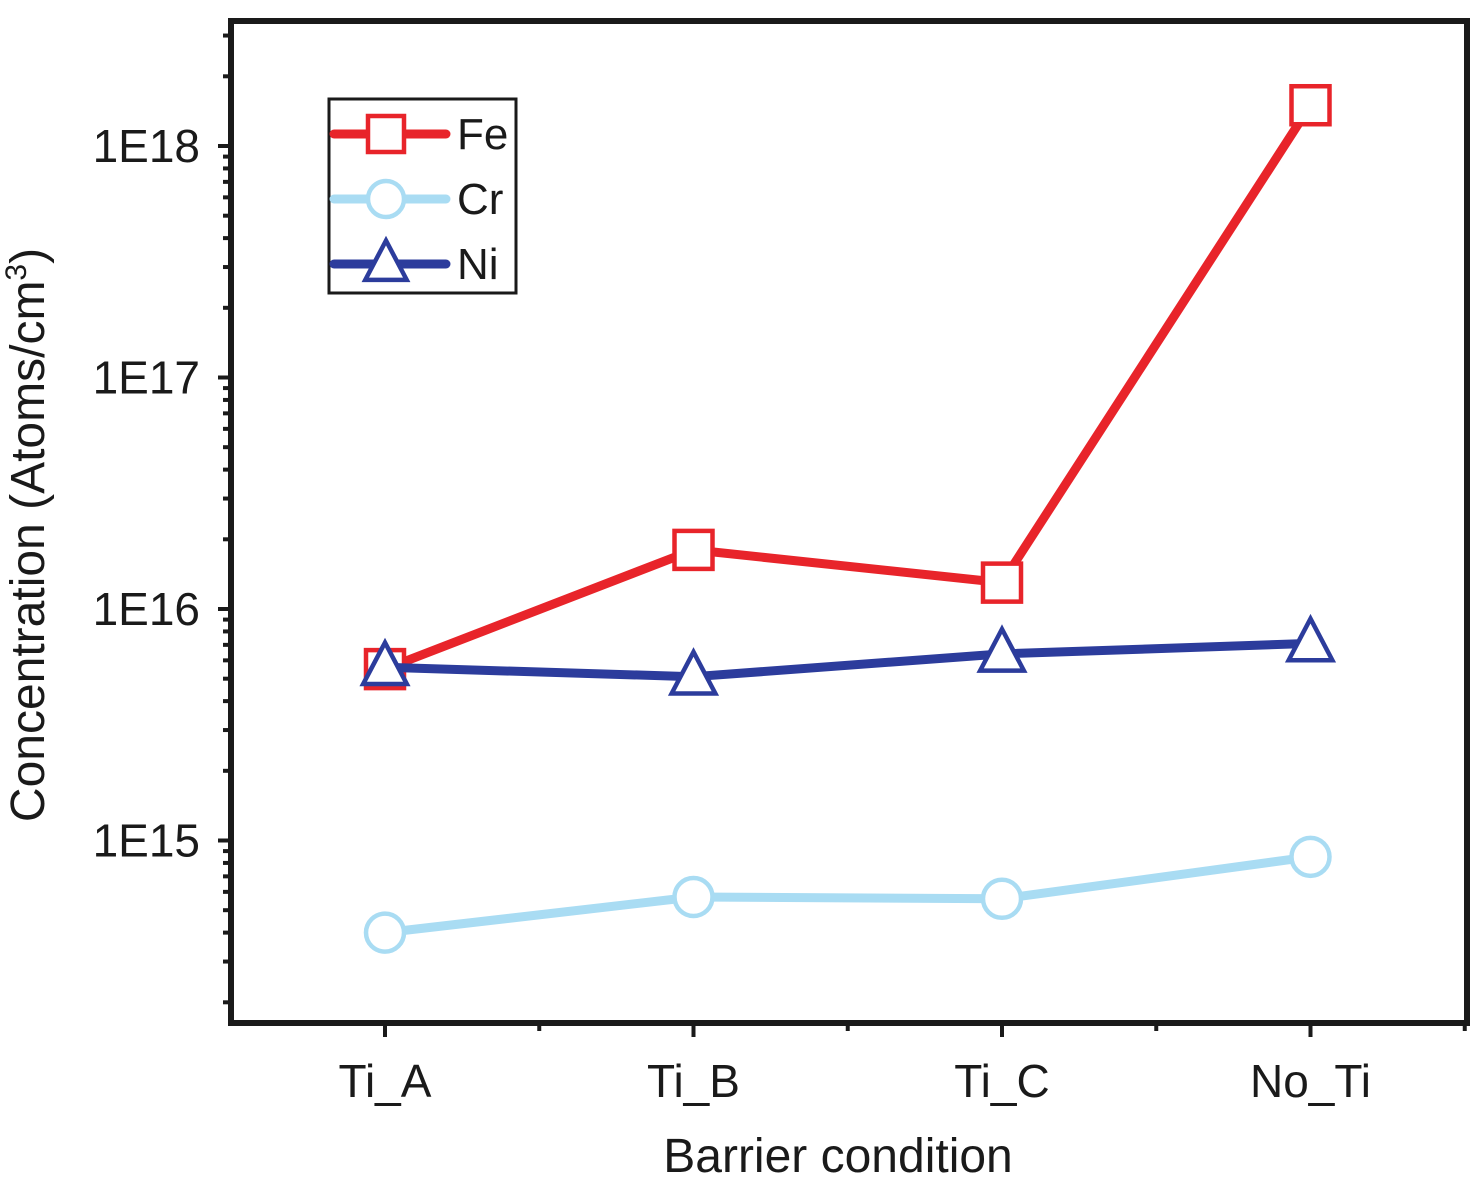 The height and width of the screenshot is (1184, 1476). What do you see at coordinates (693, 897) in the screenshot?
I see `cr-point-ti-b` at bounding box center [693, 897].